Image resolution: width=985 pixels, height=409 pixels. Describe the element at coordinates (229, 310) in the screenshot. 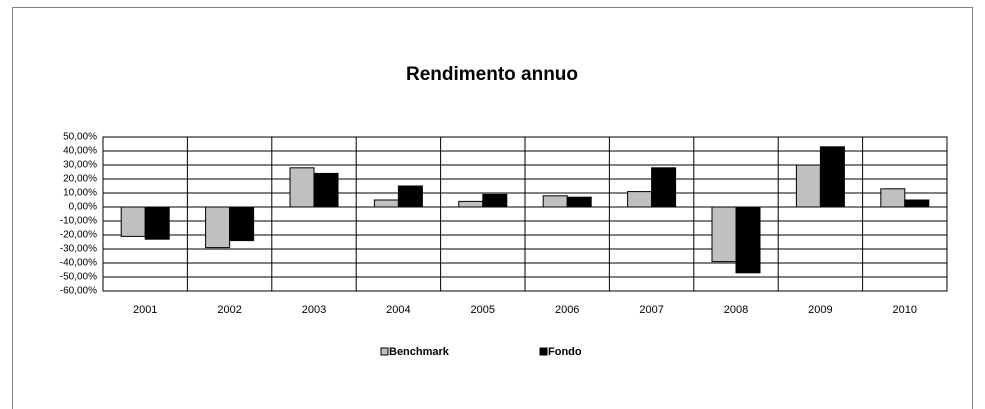

I see `x-tick-label: 2002` at that location.